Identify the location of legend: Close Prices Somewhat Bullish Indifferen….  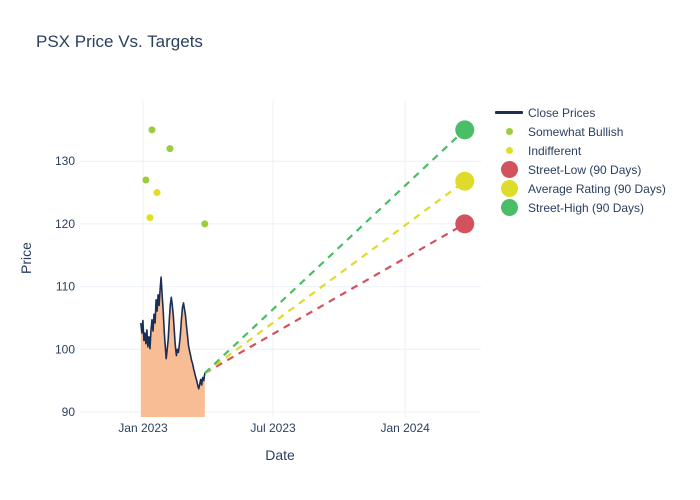
(579, 160).